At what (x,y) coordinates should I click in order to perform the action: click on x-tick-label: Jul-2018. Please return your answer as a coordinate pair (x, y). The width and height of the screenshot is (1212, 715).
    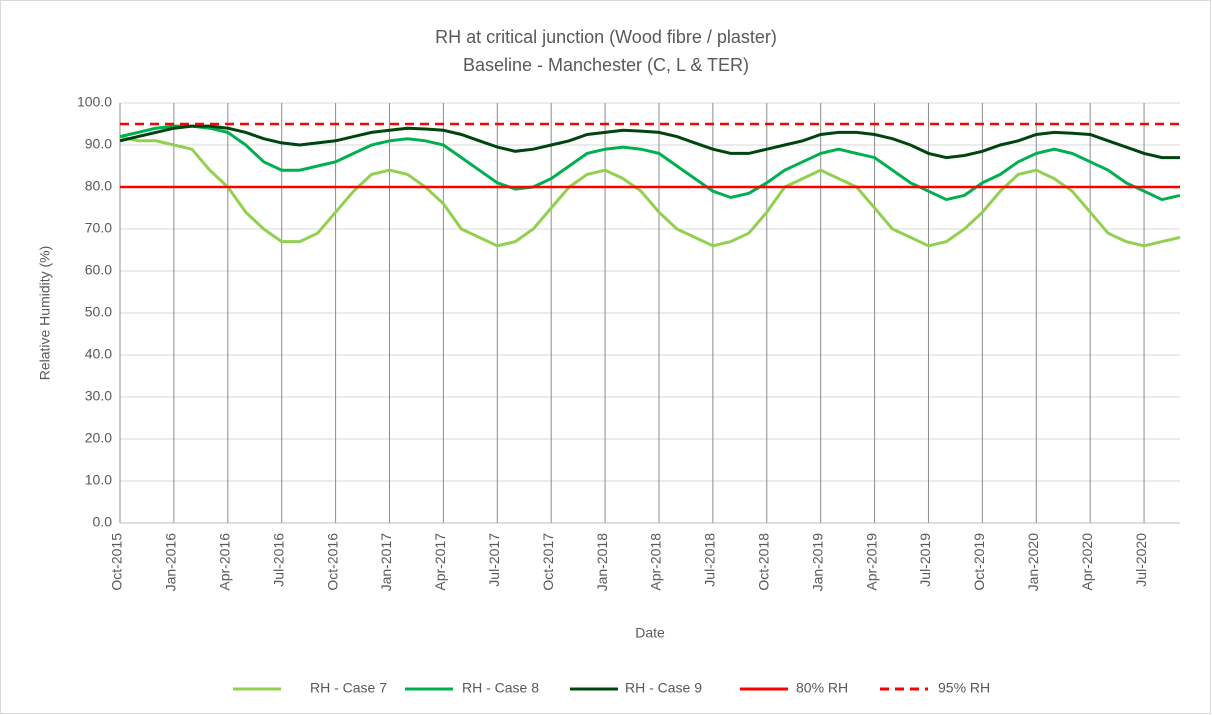
    Looking at the image, I should click on (710, 560).